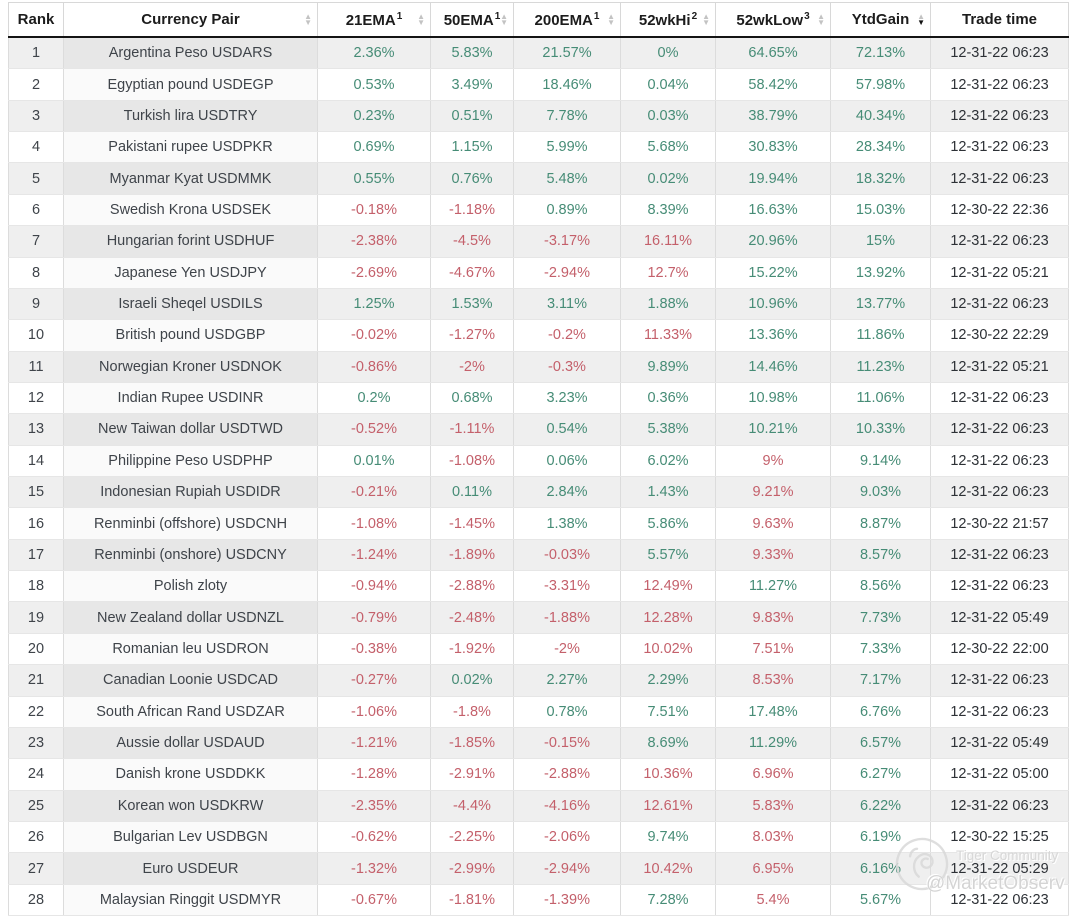 Image resolution: width=1077 pixels, height=916 pixels. Describe the element at coordinates (374, 900) in the screenshot. I see `cell-21ema: -0.67%` at that location.